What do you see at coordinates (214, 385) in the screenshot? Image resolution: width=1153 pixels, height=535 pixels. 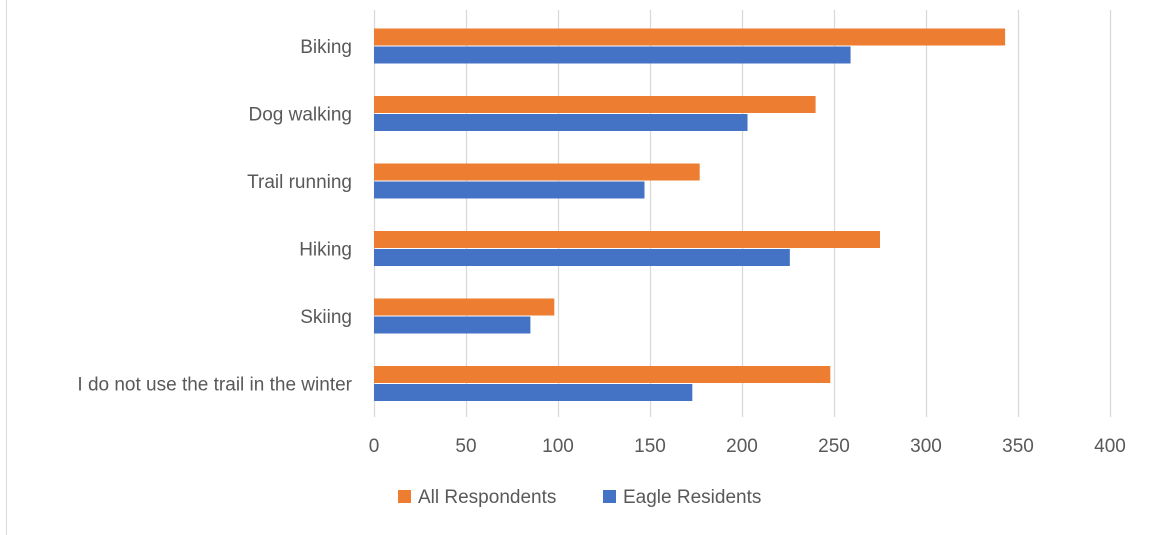 I see `category-label-5: I do not use the trail in the winter` at bounding box center [214, 385].